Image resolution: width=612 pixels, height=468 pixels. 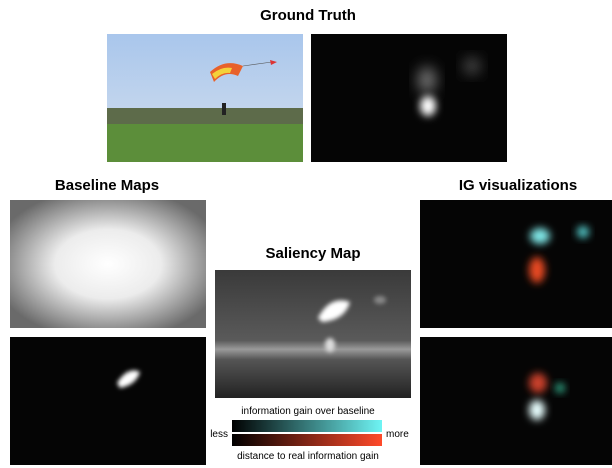 What do you see at coordinates (273, 62) in the screenshot?
I see `drogue` at bounding box center [273, 62].